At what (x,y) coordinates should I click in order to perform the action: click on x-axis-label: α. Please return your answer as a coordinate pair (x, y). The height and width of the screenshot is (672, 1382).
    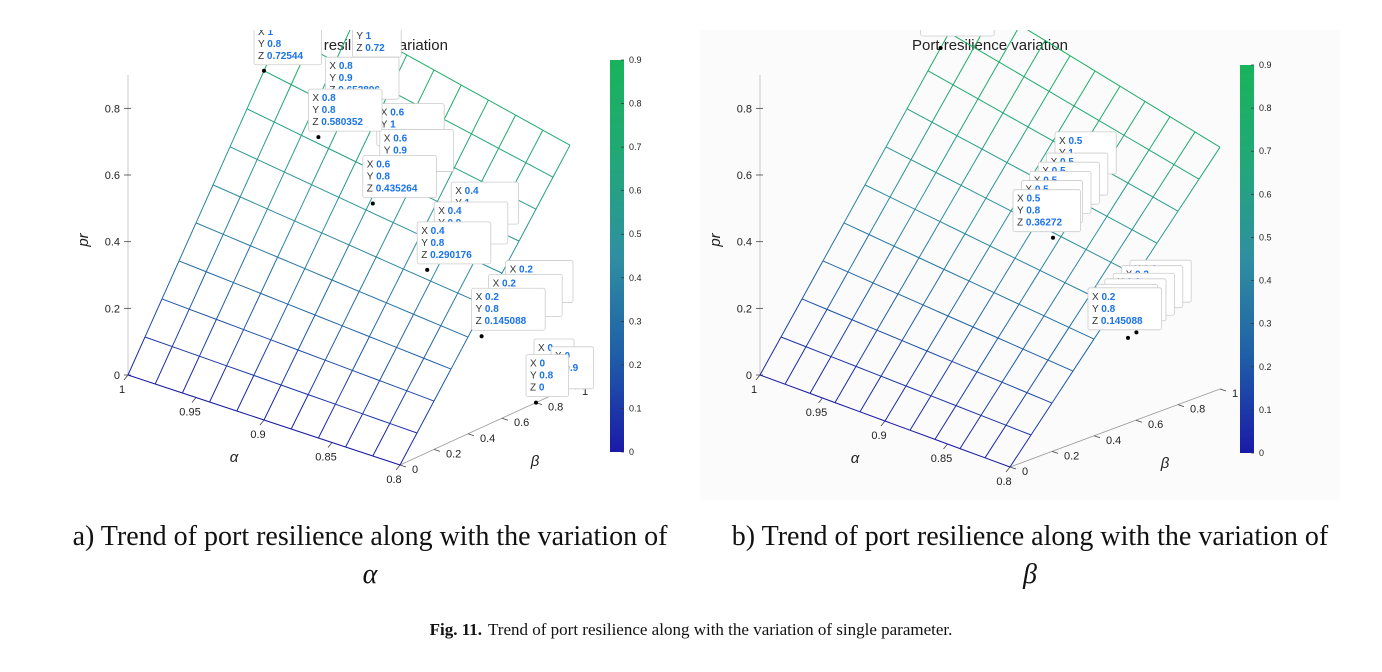
    Looking at the image, I should click on (234, 457).